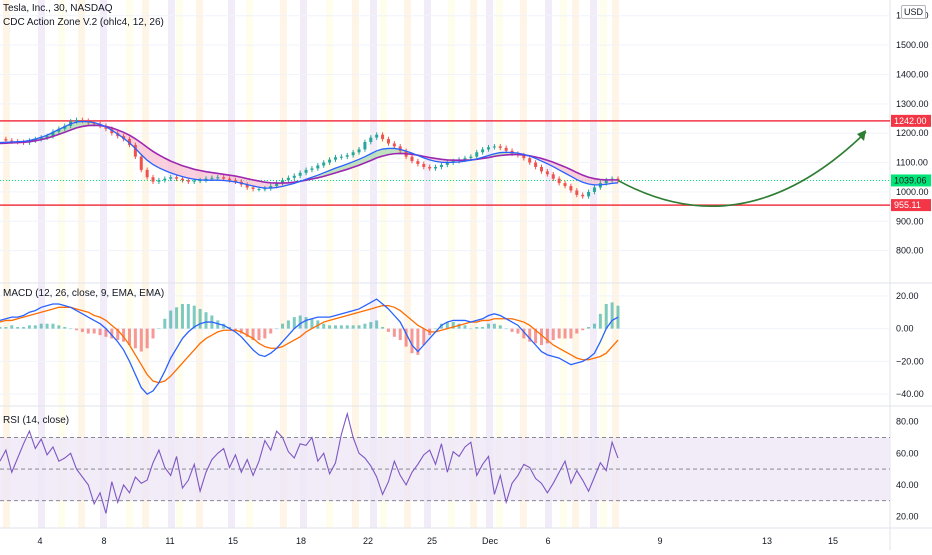  What do you see at coordinates (910, 251) in the screenshot?
I see `price-tick-label: 800.00` at bounding box center [910, 251].